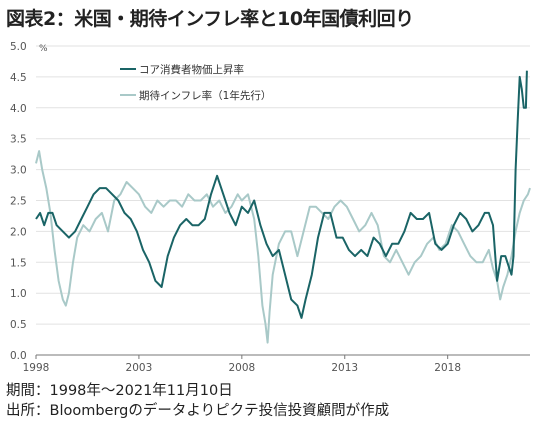 Image resolution: width=550 pixels, height=422 pixels. Describe the element at coordinates (18, 171) in the screenshot. I see `y-tick-label: 3.0` at that location.